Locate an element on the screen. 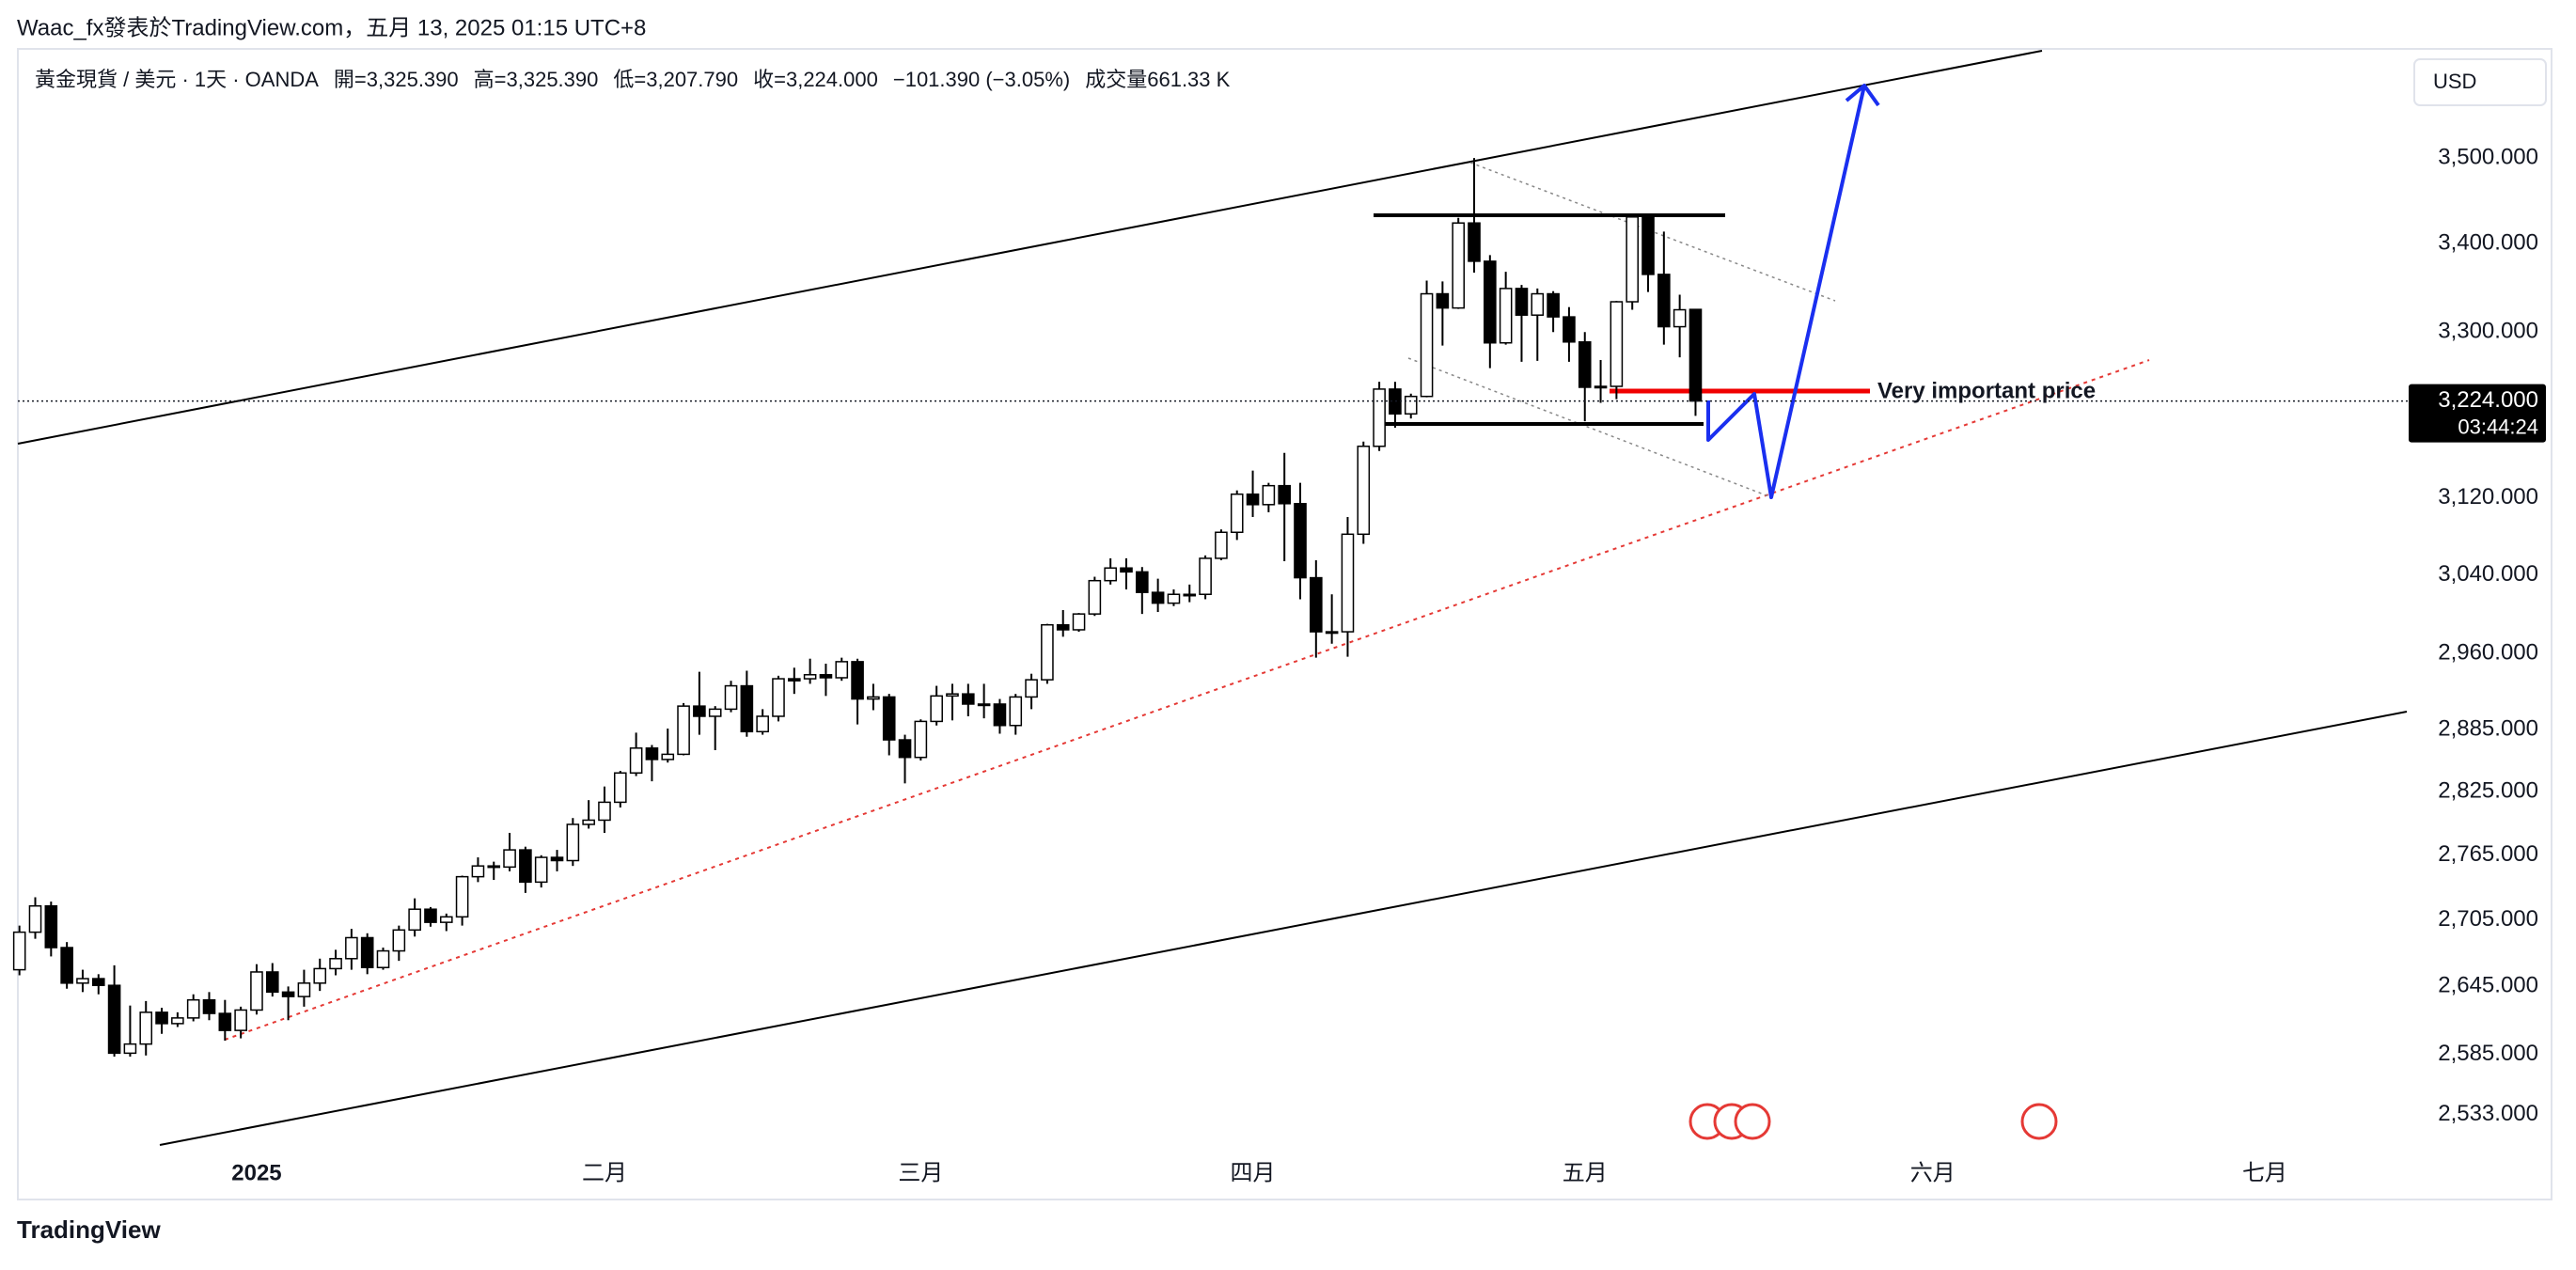 The height and width of the screenshot is (1270, 2576). x-tick-label: 二月 is located at coordinates (604, 1172).